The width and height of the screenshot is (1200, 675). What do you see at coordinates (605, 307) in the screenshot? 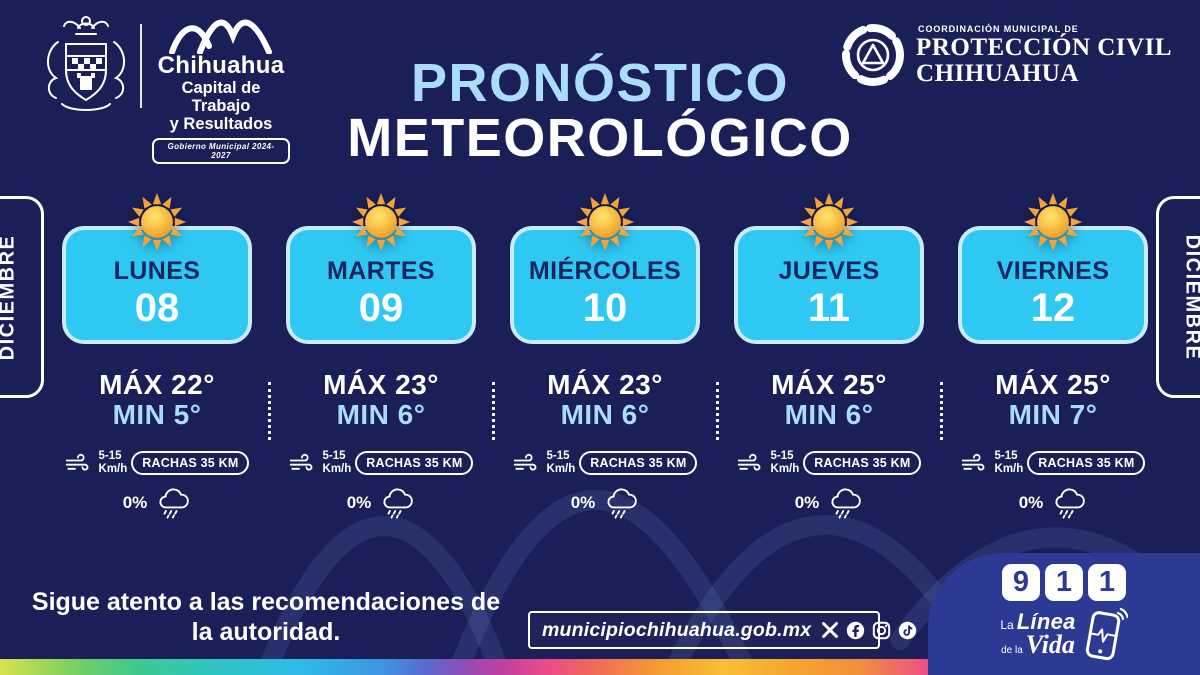
I see `day-number: 10` at bounding box center [605, 307].